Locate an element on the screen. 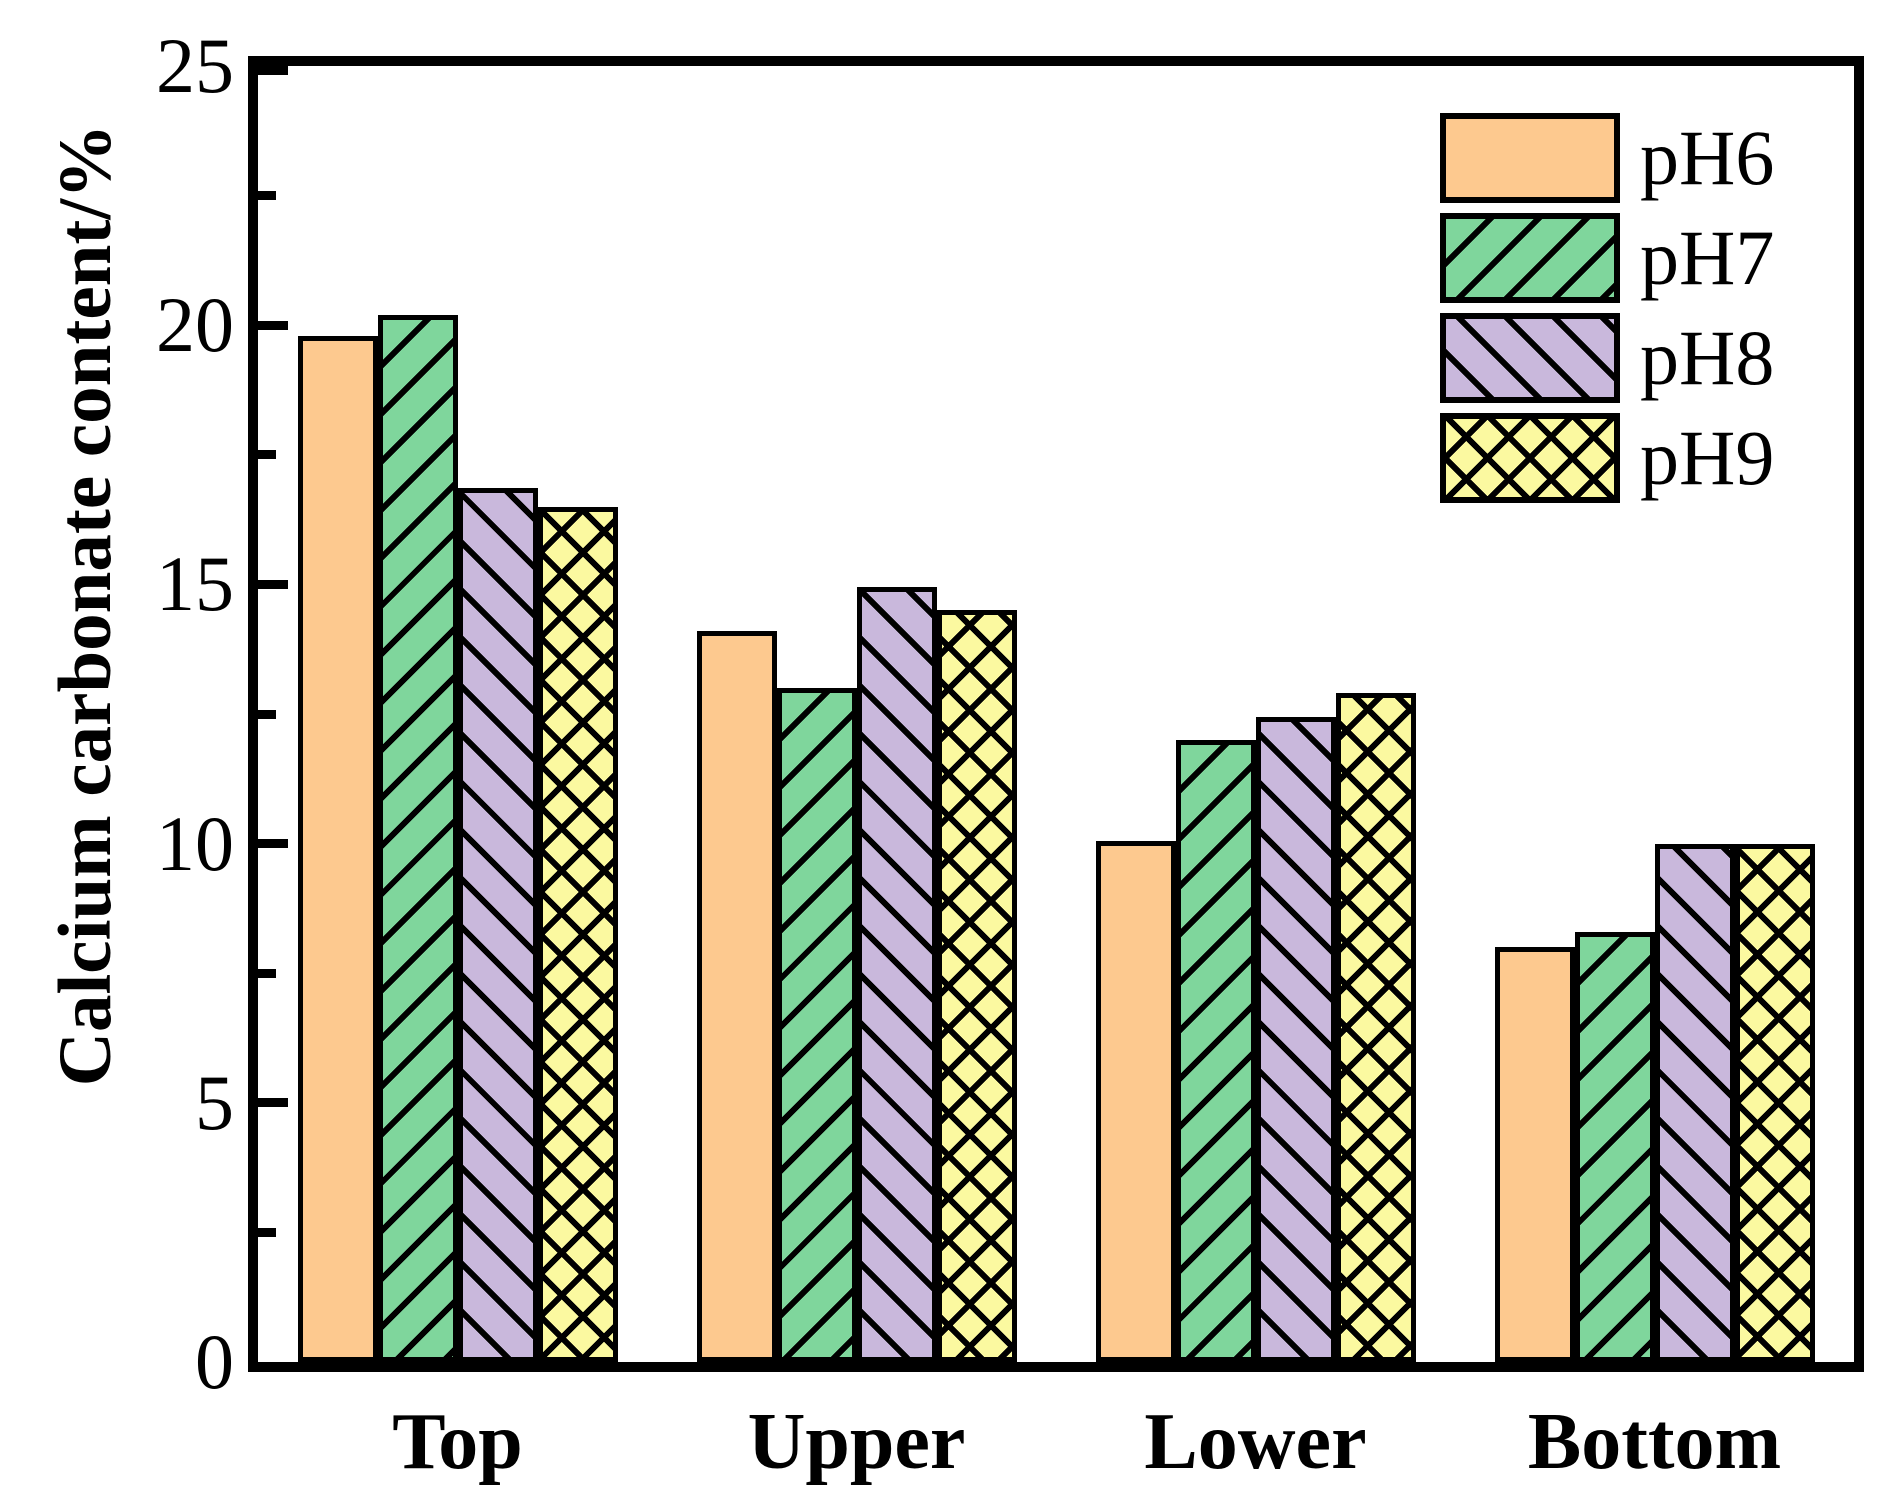  x-category-label-Top: Top is located at coordinates (457, 1442).